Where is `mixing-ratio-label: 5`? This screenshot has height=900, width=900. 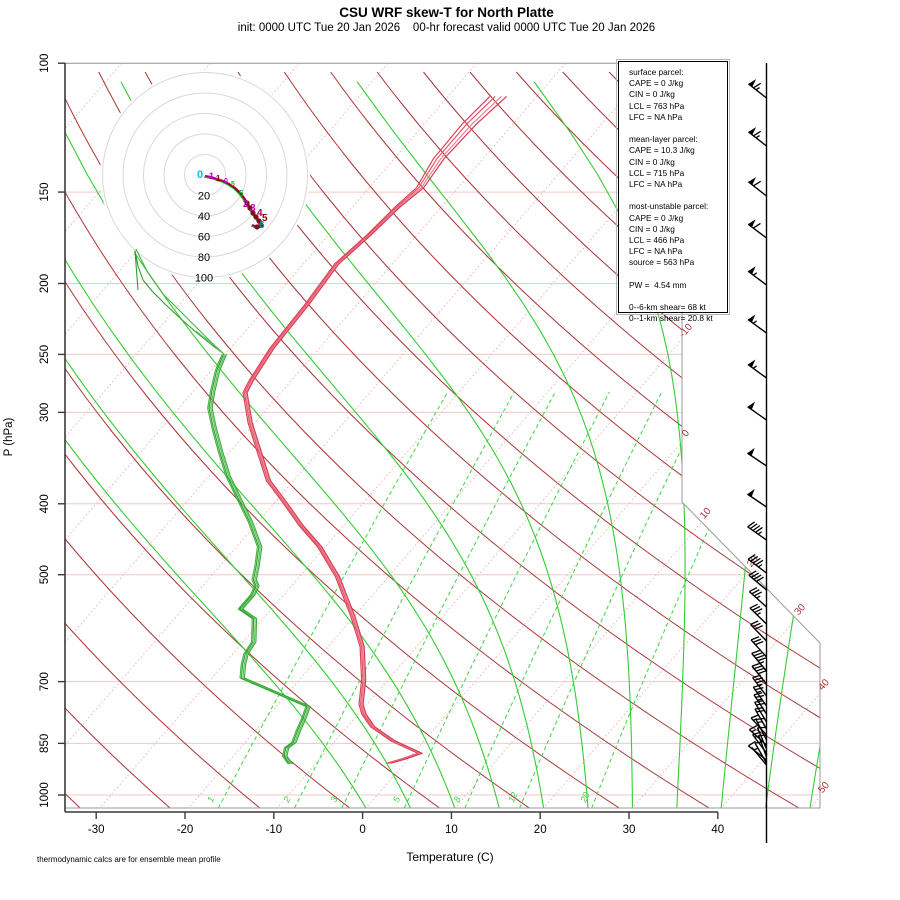
mixing-ratio-label: 5 is located at coordinates (397, 799).